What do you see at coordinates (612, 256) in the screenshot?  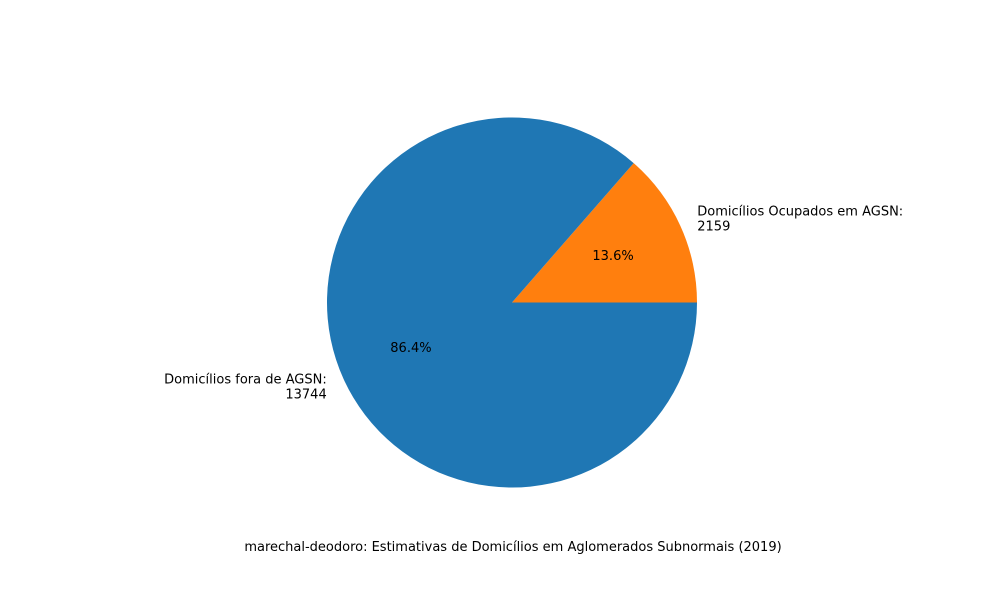 I see `pie-percent-label-0: 13.6%` at bounding box center [612, 256].